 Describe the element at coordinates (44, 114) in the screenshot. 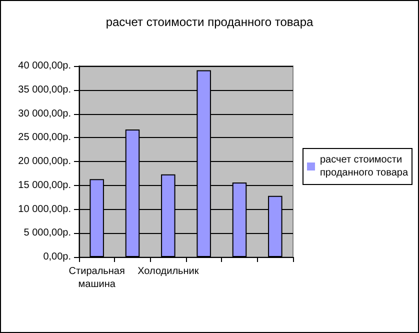

I see `y-tick-label: 30 000,00р.` at that location.